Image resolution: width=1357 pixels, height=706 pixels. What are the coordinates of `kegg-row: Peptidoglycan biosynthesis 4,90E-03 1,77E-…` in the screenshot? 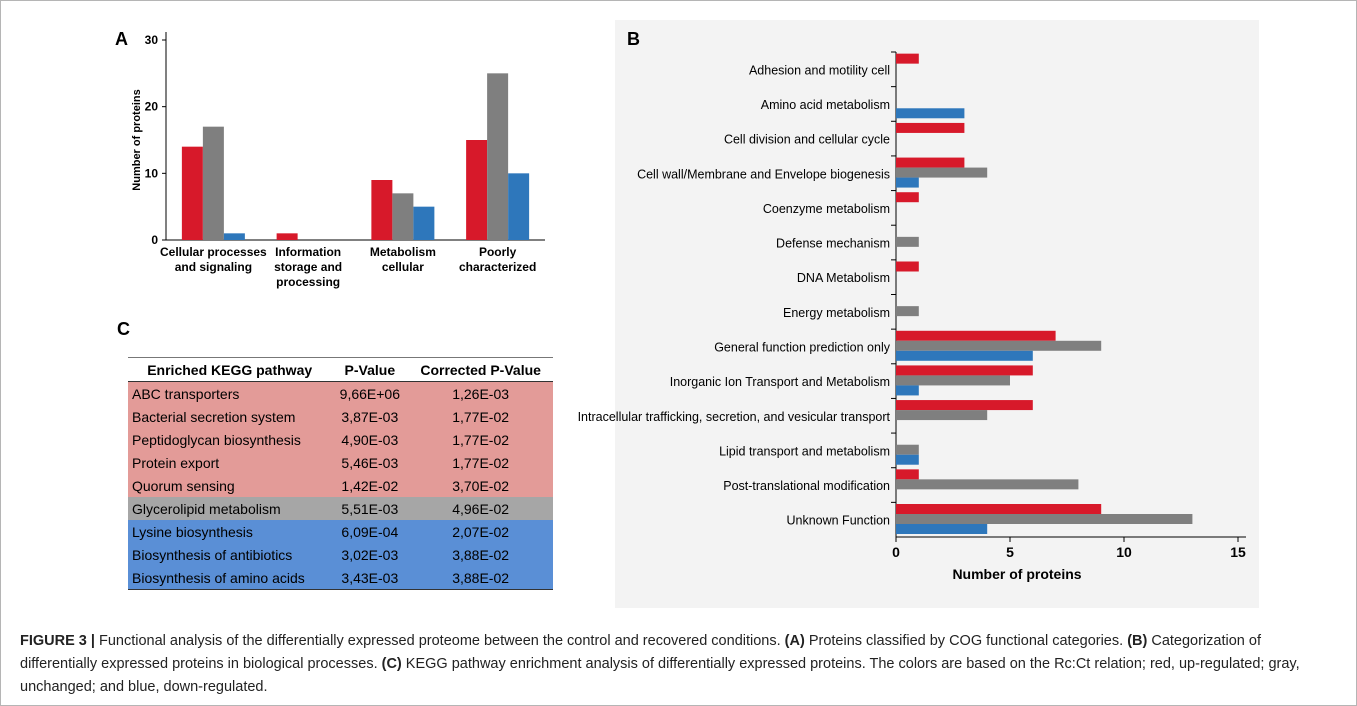 It's located at (340, 439).